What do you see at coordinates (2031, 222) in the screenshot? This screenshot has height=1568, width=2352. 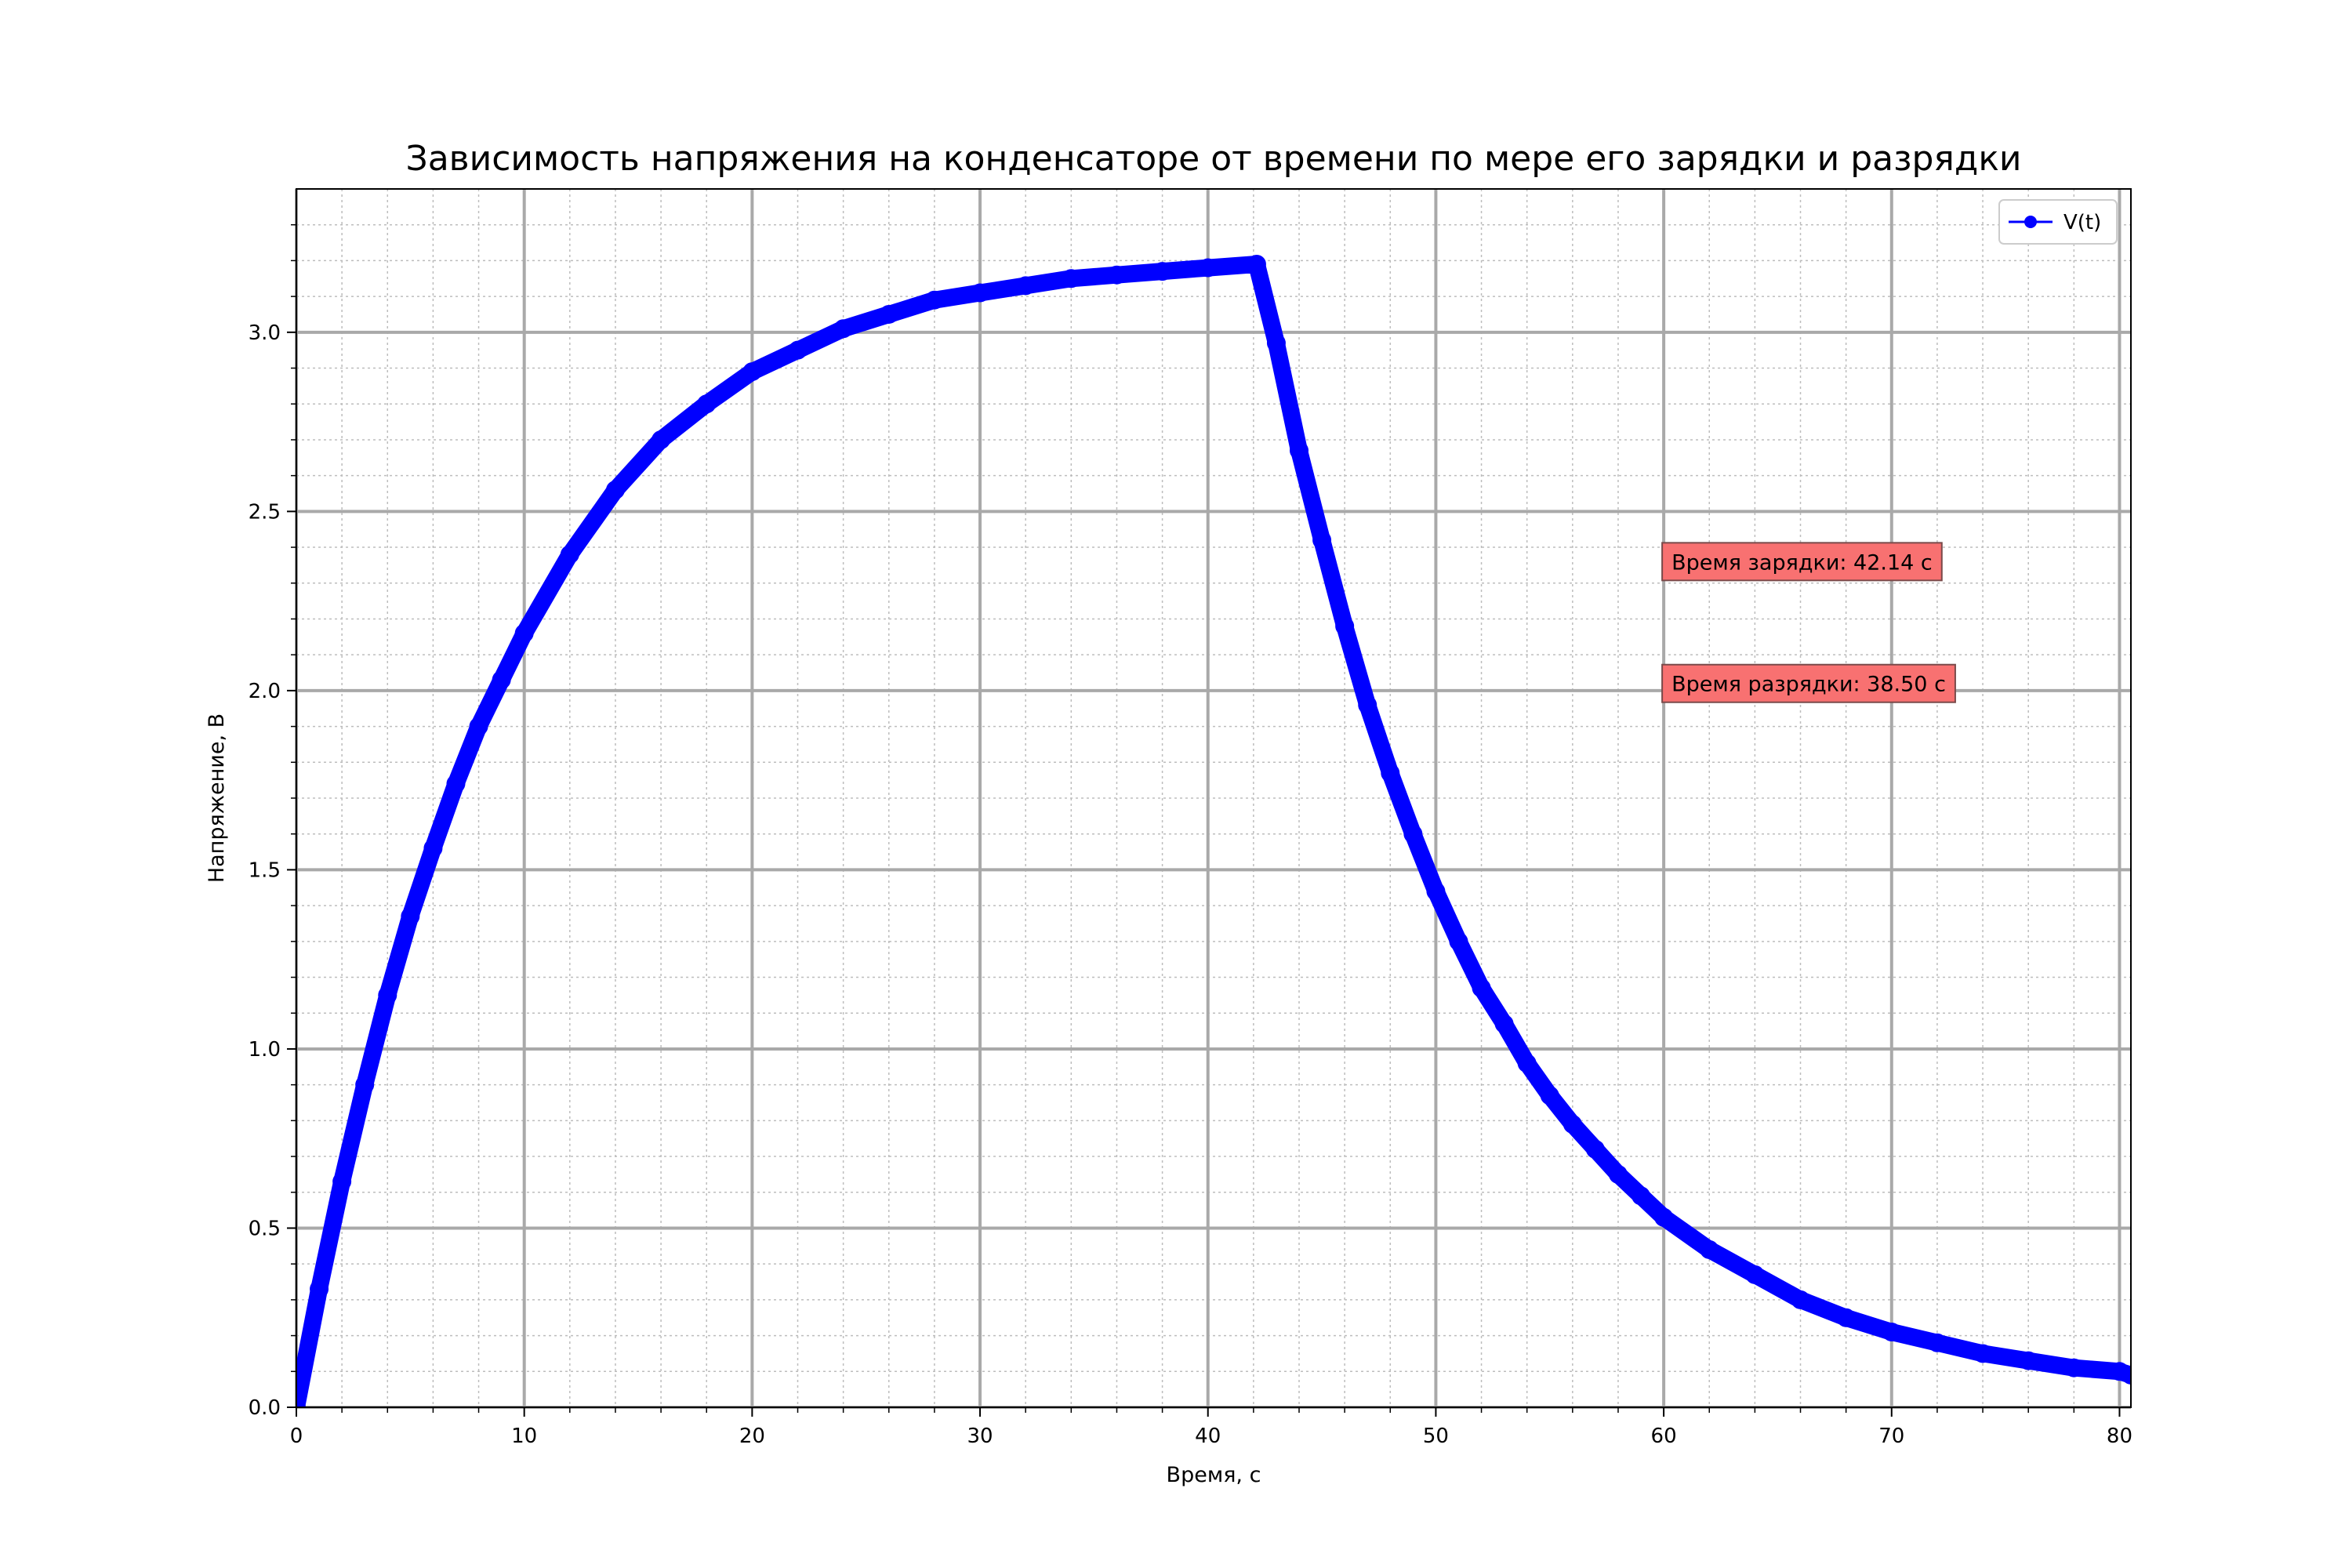 I see `legend-marker-swatch` at bounding box center [2031, 222].